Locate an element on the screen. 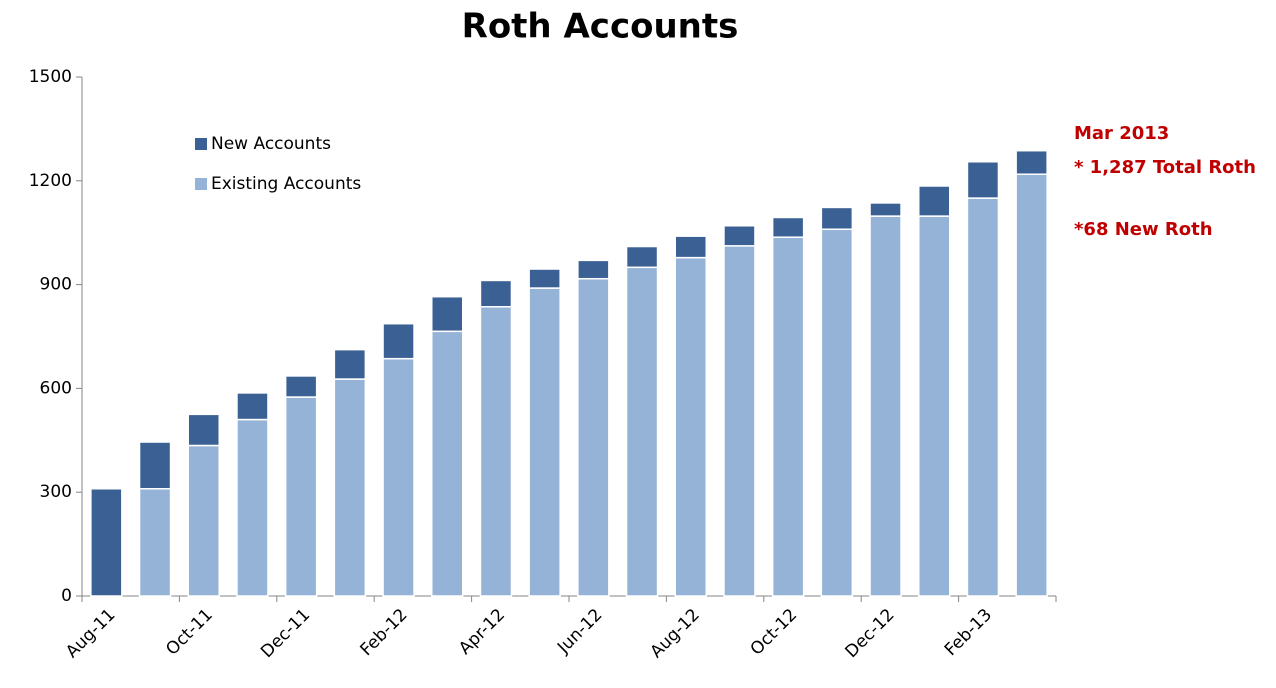 Image resolution: width=1276 pixels, height=688 pixels. x-tick-label: Jun-12 is located at coordinates (579, 631).